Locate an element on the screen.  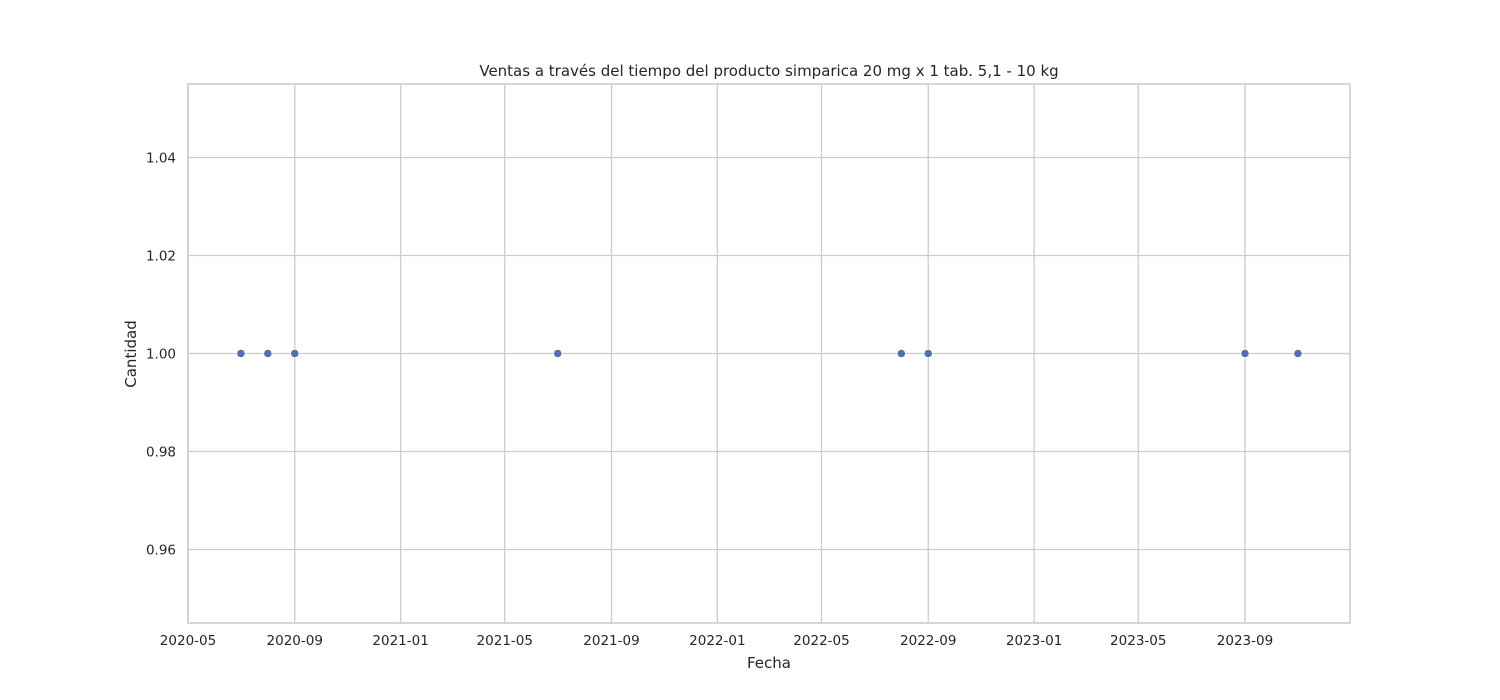
y-tick-label: 1.04 is located at coordinates (161, 159).